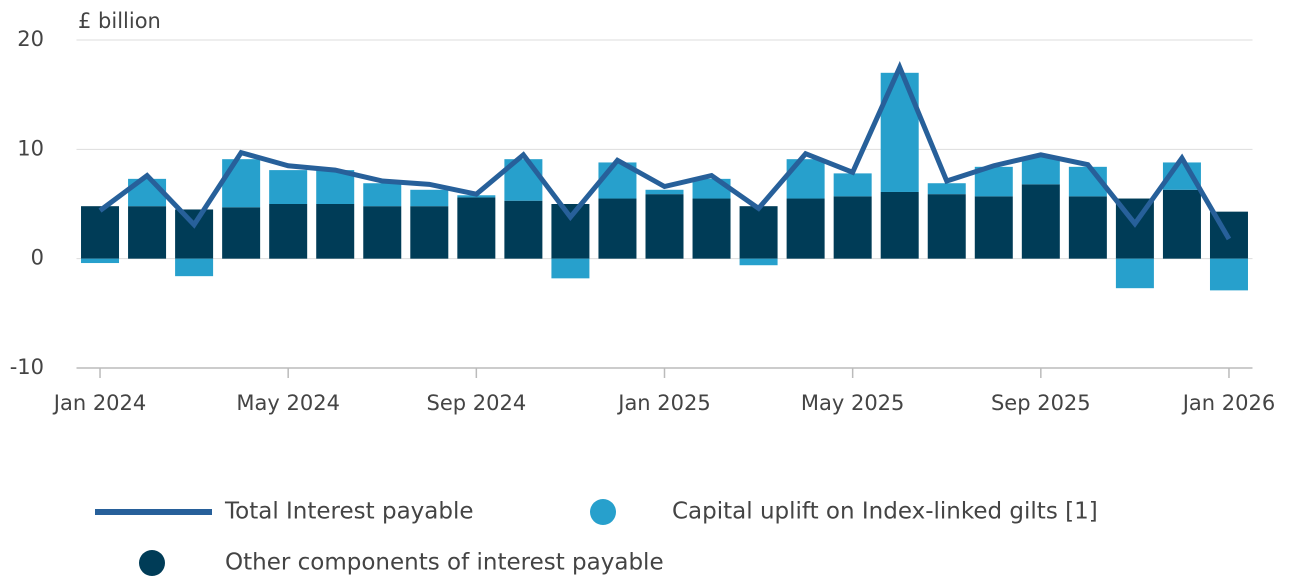 The height and width of the screenshot is (581, 1290). I want to click on legend-label: Other components of interest payable, so click(444, 563).